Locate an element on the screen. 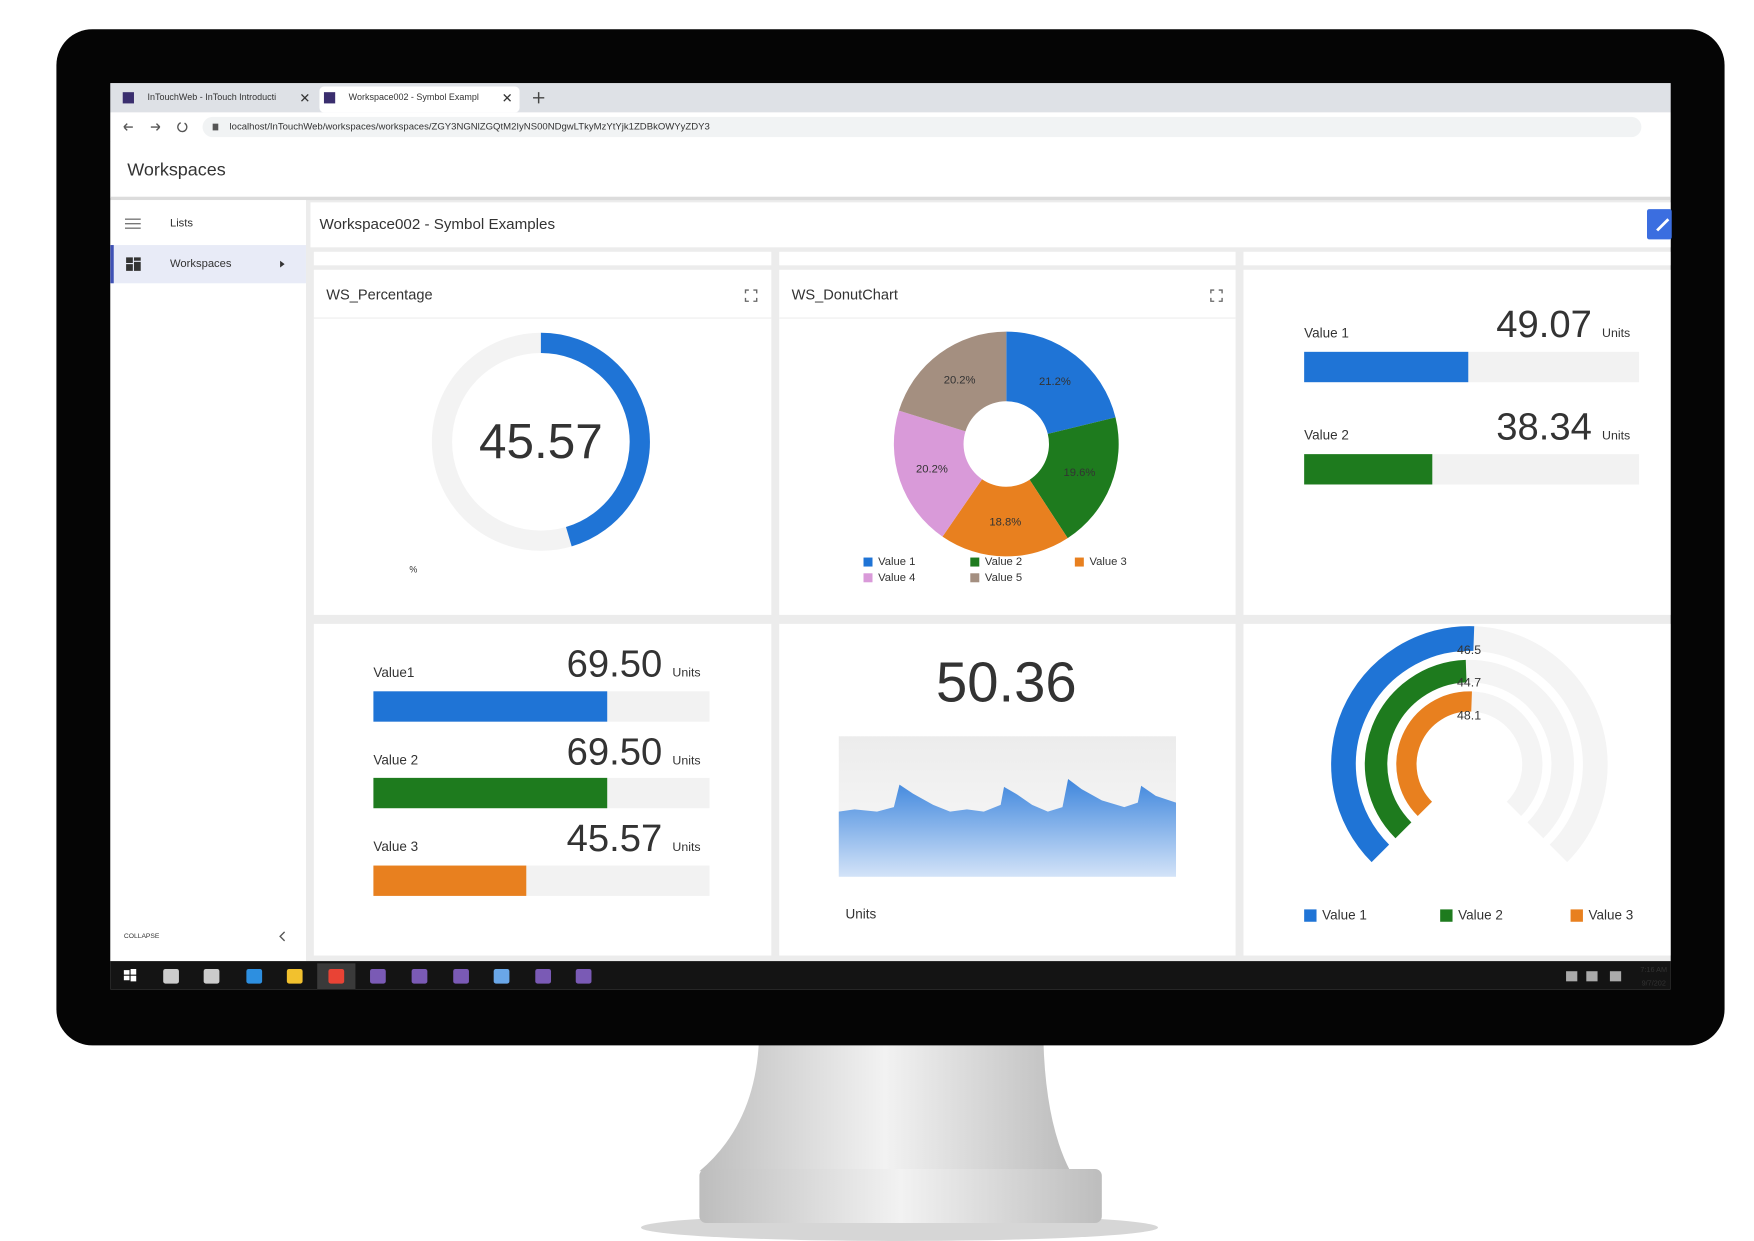 This screenshot has width=1754, height=1241. reload-icon is located at coordinates (182, 127).